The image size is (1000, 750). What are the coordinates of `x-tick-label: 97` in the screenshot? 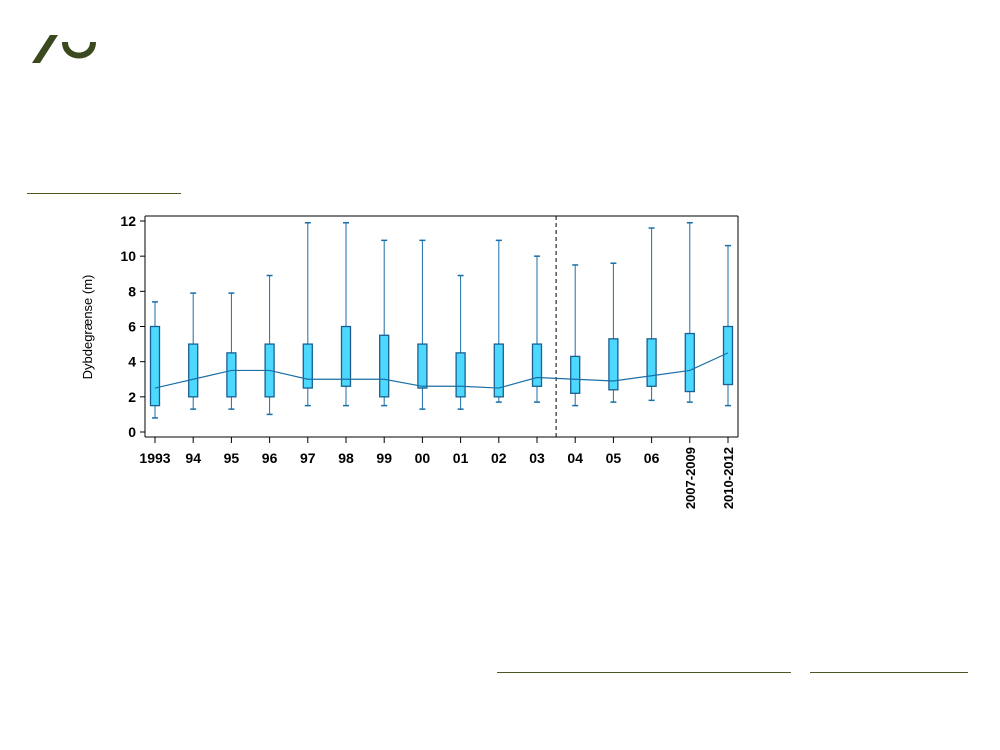 It's located at (308, 458).